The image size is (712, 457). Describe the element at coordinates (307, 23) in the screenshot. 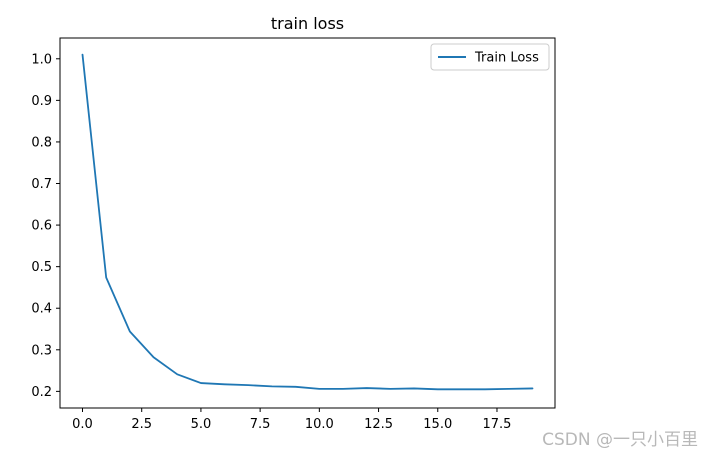

I see `chart-title: train loss` at that location.